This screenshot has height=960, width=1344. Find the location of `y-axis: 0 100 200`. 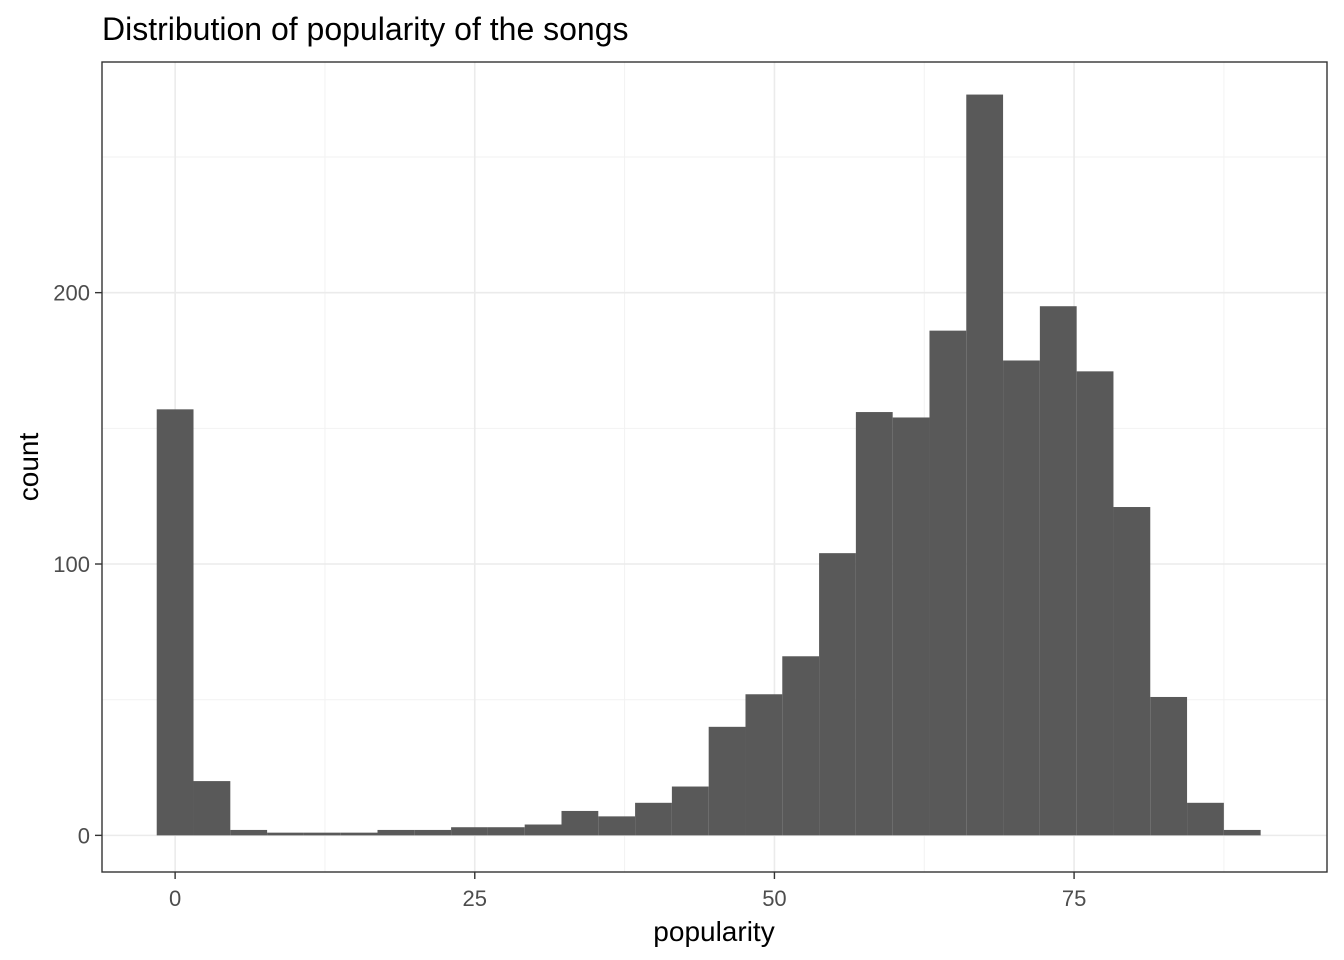

y-axis: 0 100 200 is located at coordinates (77, 564).